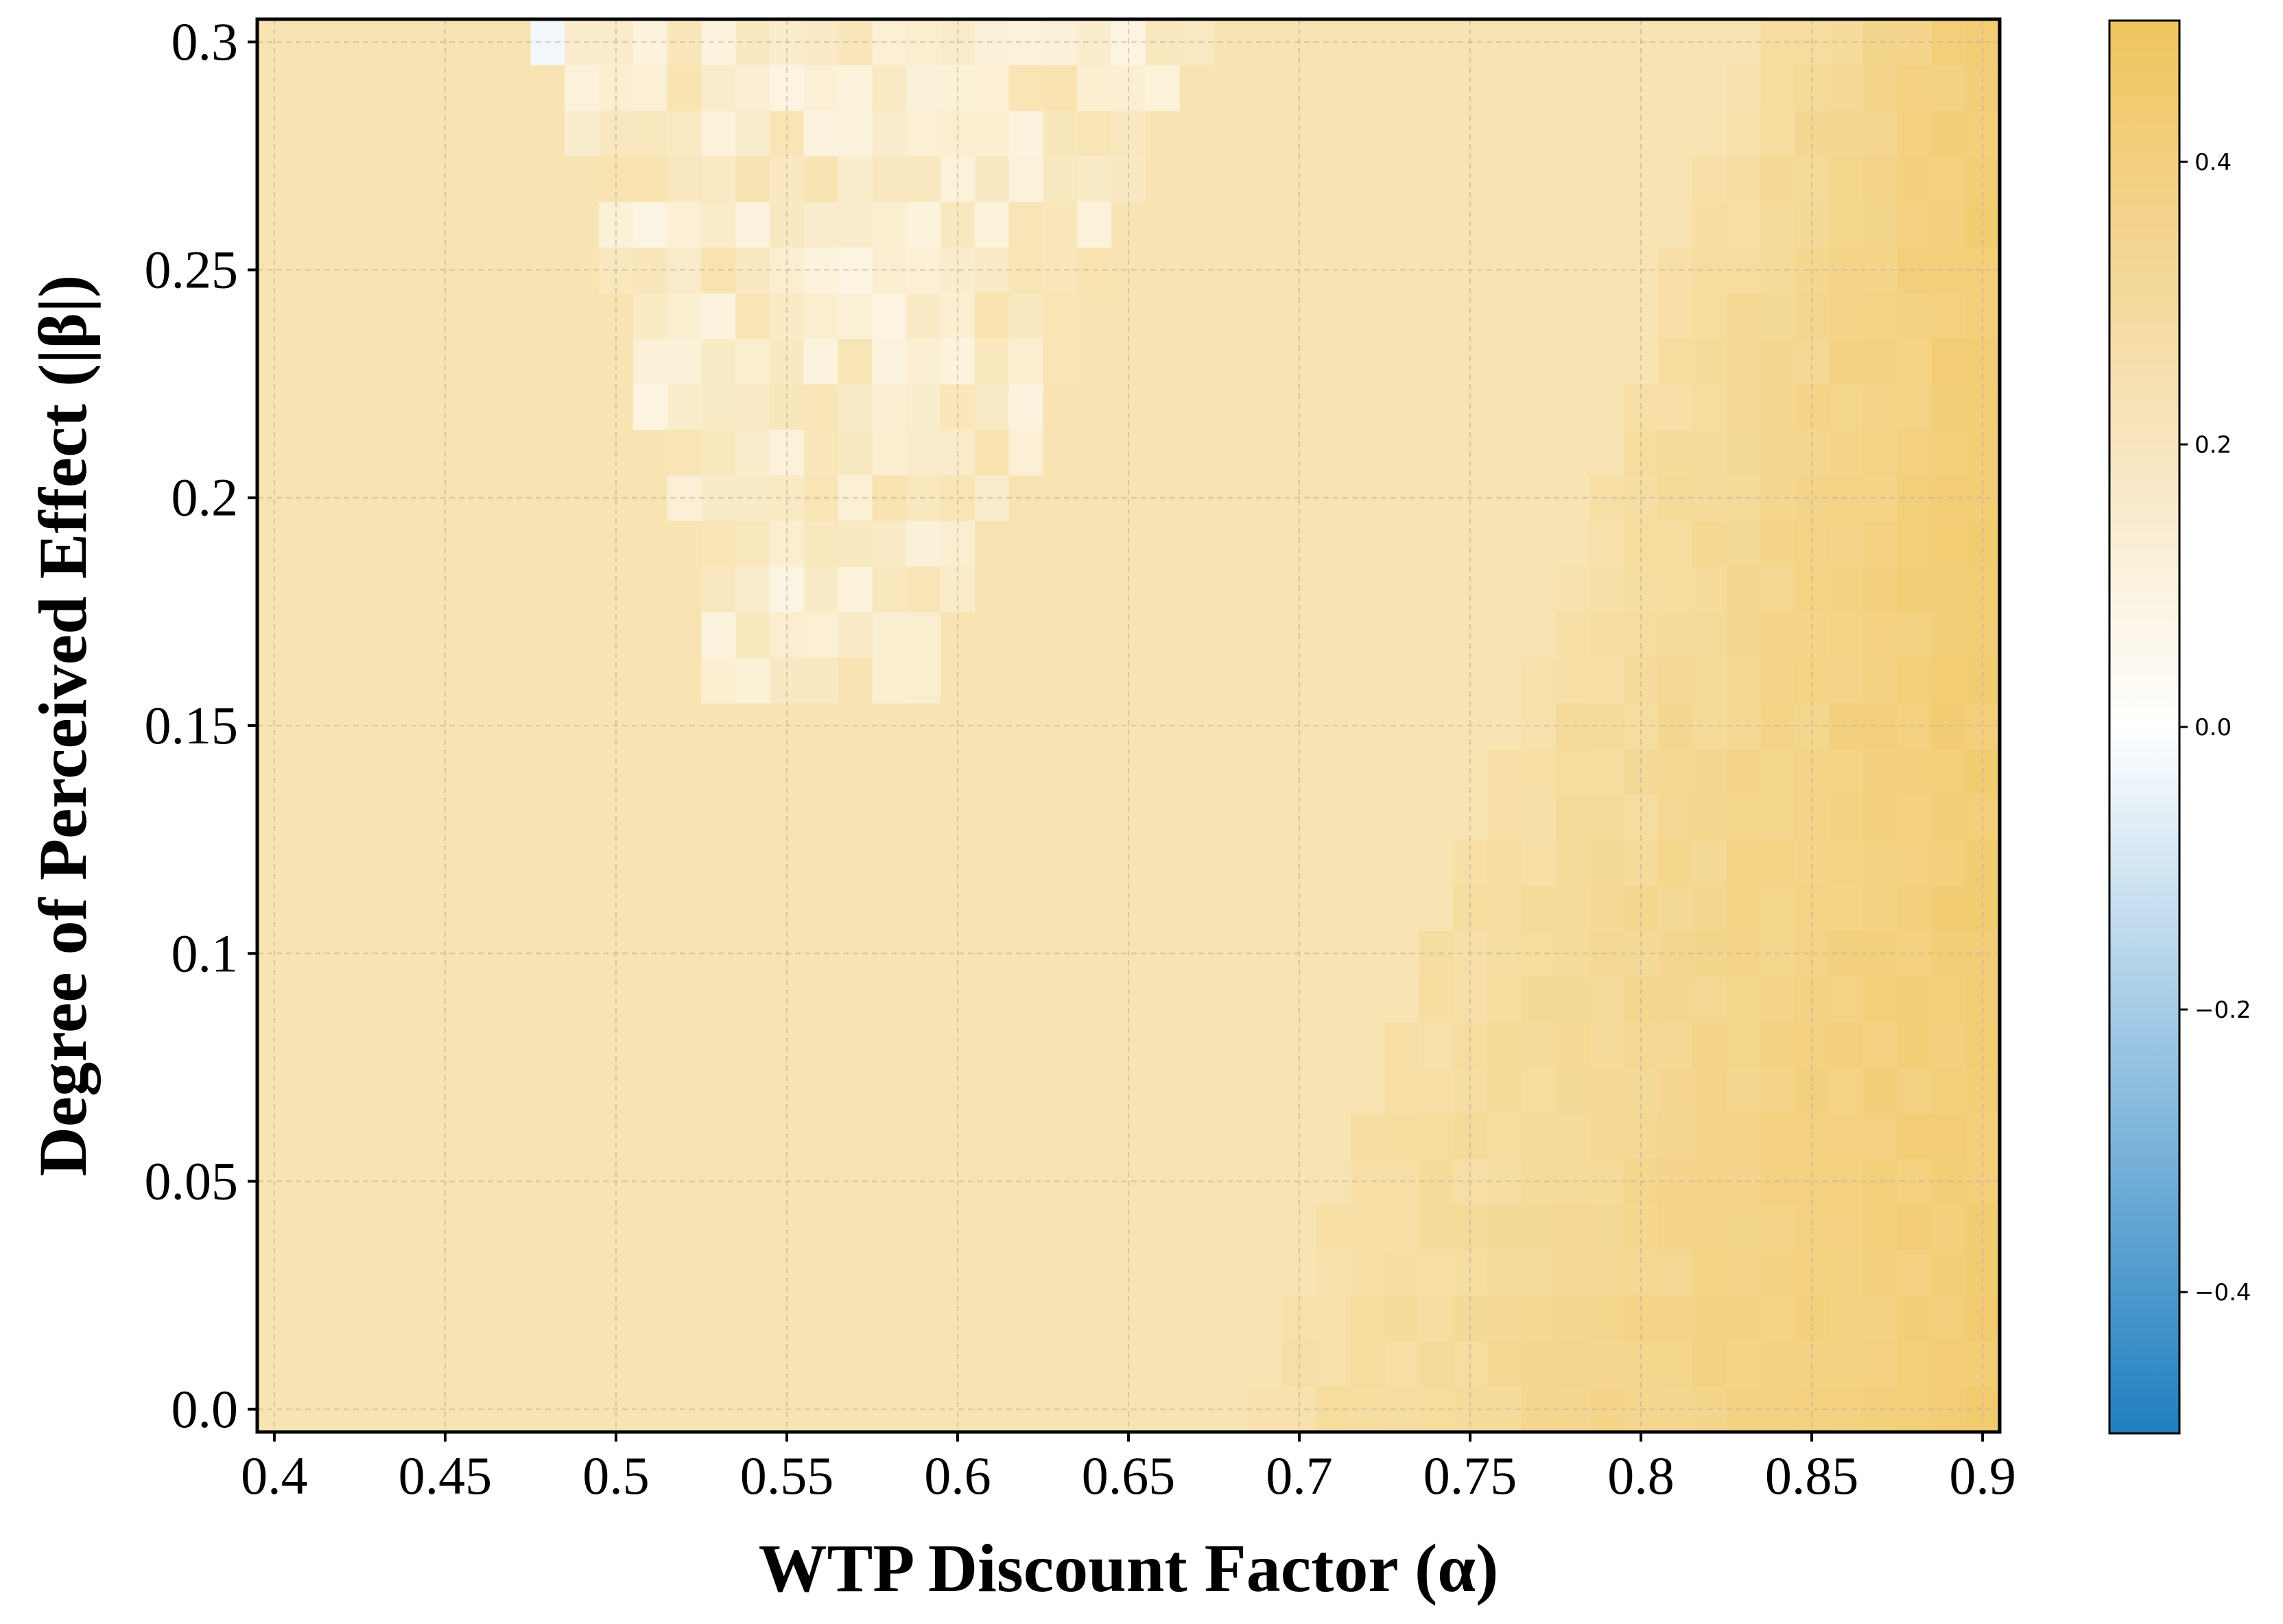  I want to click on y-axis-title: Degree of Perceived Effect (|β|), so click(63, 726).